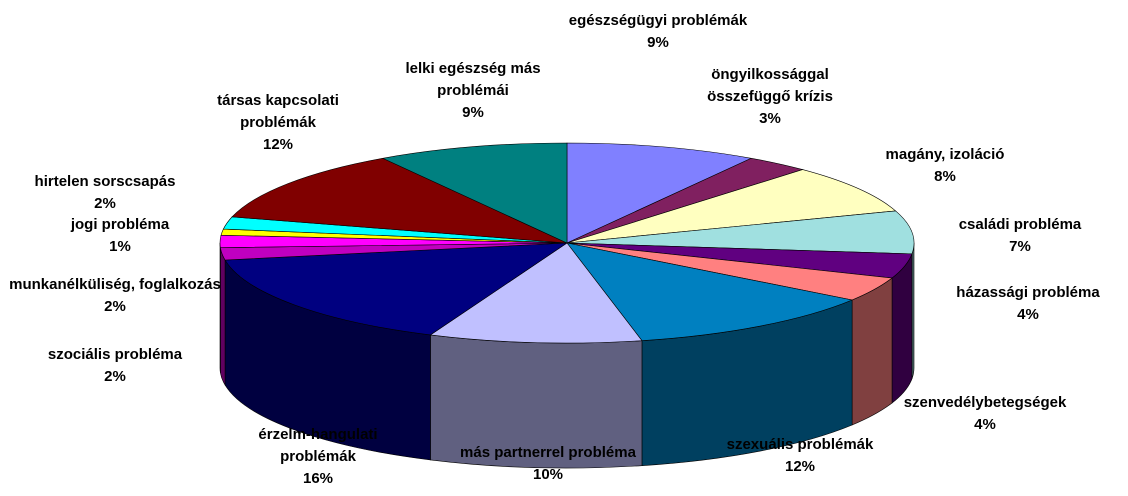 Image resolution: width=1128 pixels, height=496 pixels. Describe the element at coordinates (1028, 304) in the screenshot. I see `data-label: házassági probléma 4%` at that location.